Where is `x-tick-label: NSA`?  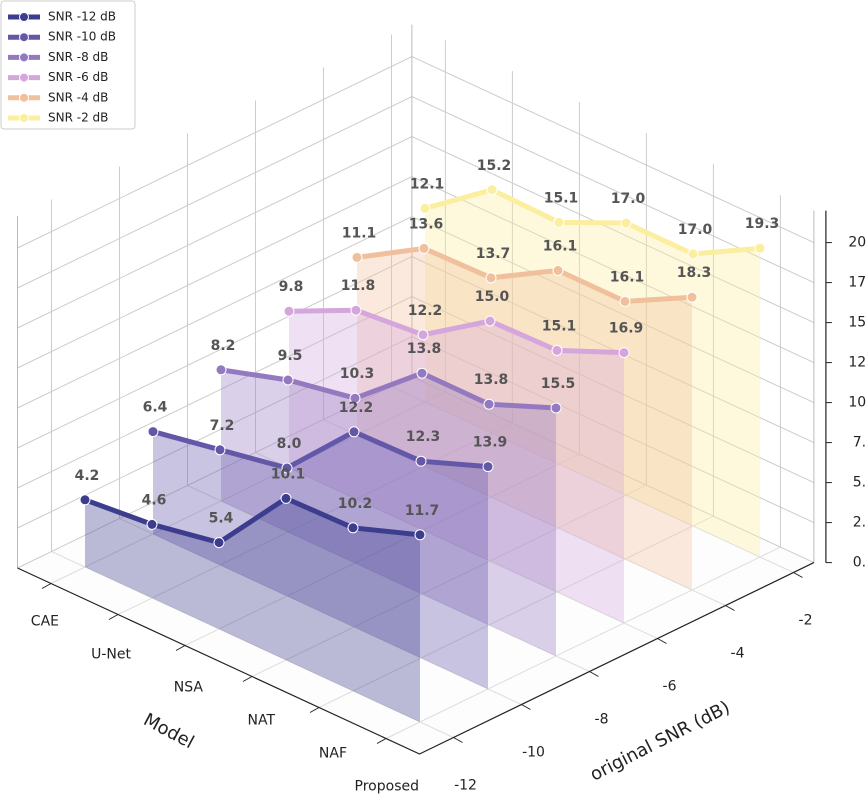
x-tick-label: NSA is located at coordinates (189, 688).